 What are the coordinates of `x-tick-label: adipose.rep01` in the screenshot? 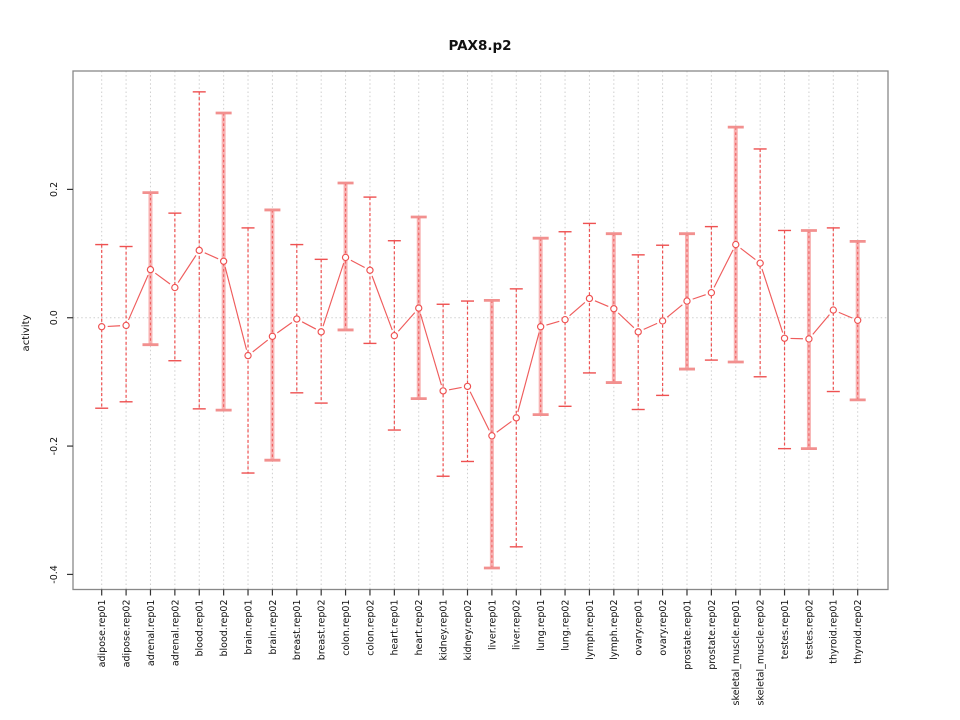 It's located at (102, 634).